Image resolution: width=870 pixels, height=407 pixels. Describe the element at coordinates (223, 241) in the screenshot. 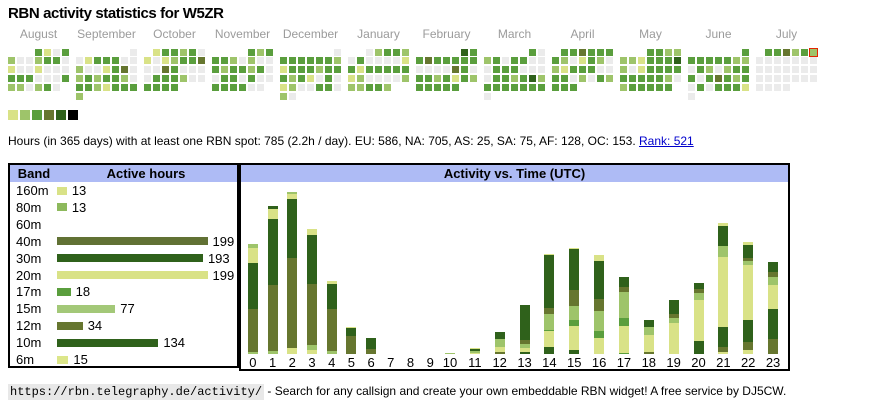

I see `band-value: 199` at that location.